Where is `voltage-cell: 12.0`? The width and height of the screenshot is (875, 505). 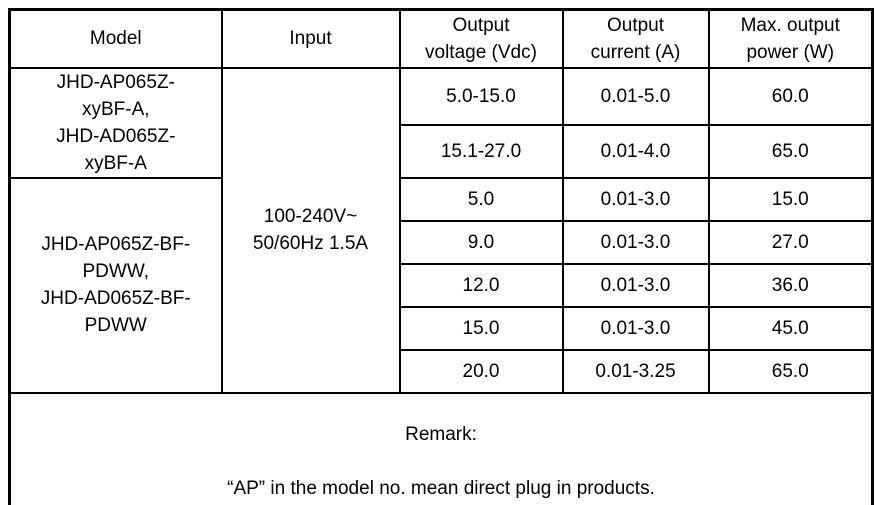 voltage-cell: 12.0 is located at coordinates (481, 285).